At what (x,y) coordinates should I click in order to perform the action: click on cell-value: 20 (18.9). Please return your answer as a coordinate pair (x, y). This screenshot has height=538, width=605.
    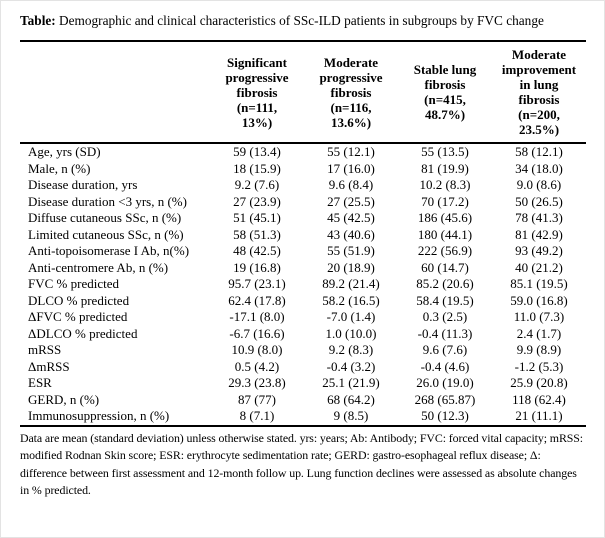
    Looking at the image, I should click on (351, 267).